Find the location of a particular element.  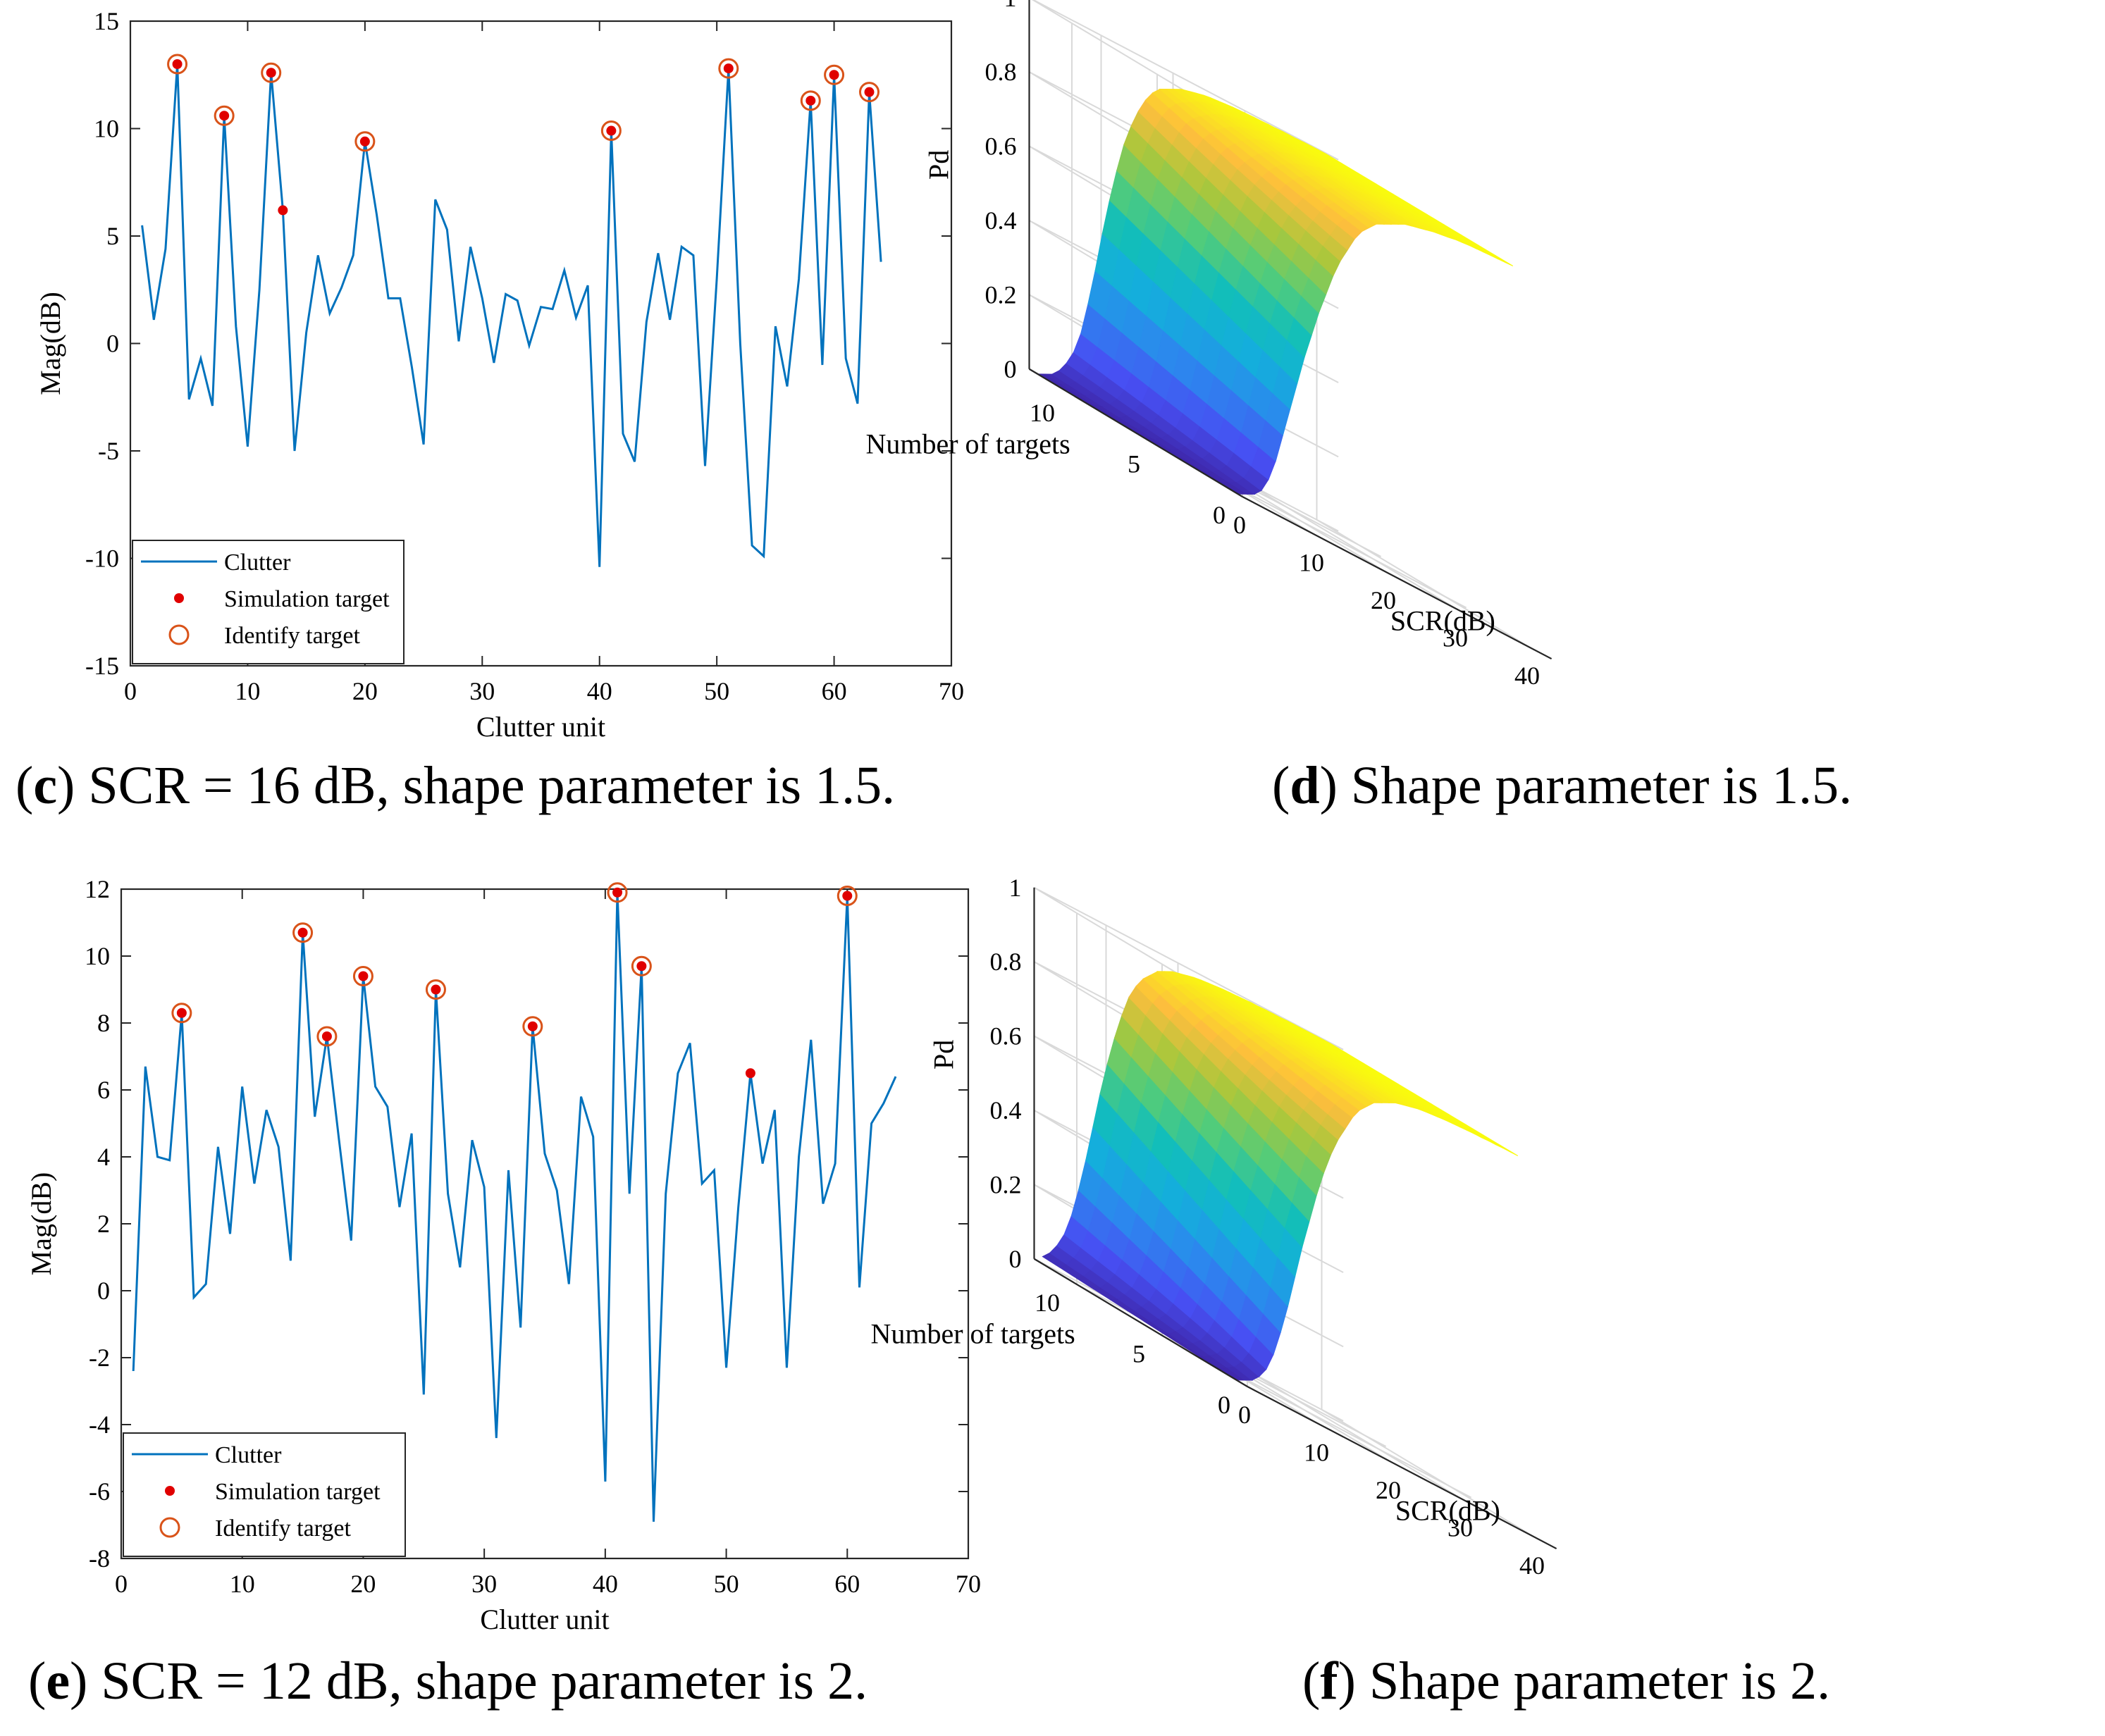

y-tick-label: 12 is located at coordinates (97, 889).